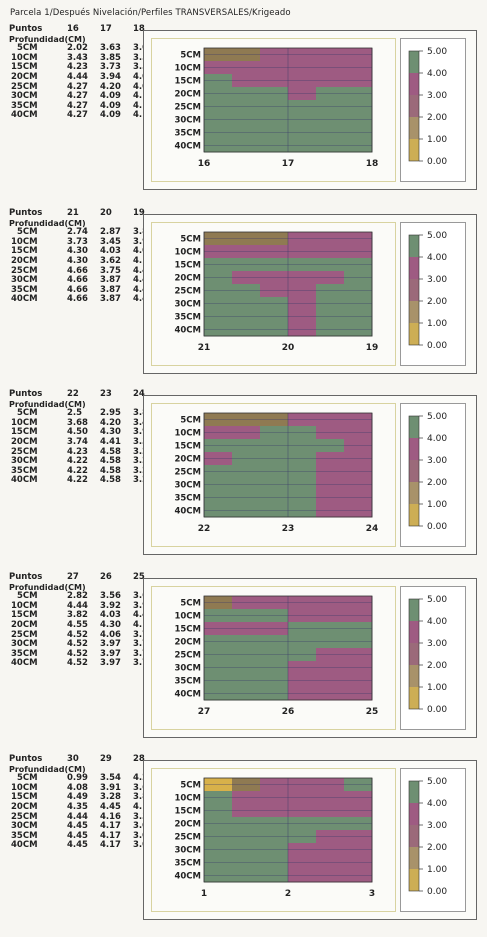 The image size is (487, 937). Describe the element at coordinates (77, 835) in the screenshot. I see `value-cell: 4.45` at that location.